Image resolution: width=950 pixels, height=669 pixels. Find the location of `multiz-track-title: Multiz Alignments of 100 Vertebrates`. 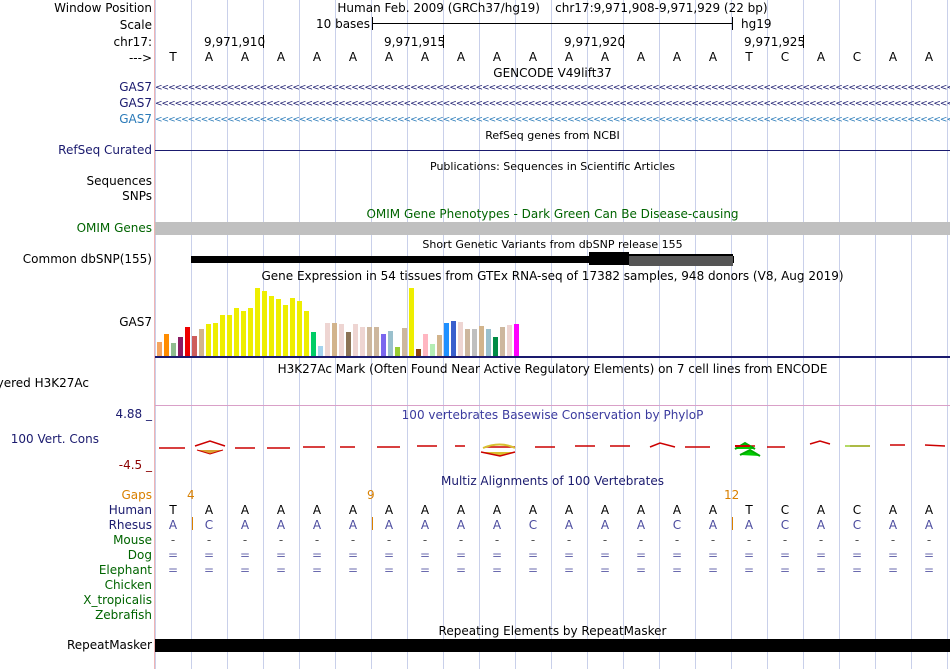

multiz-track-title: Multiz Alignments of 100 Vertebrates is located at coordinates (552, 481).